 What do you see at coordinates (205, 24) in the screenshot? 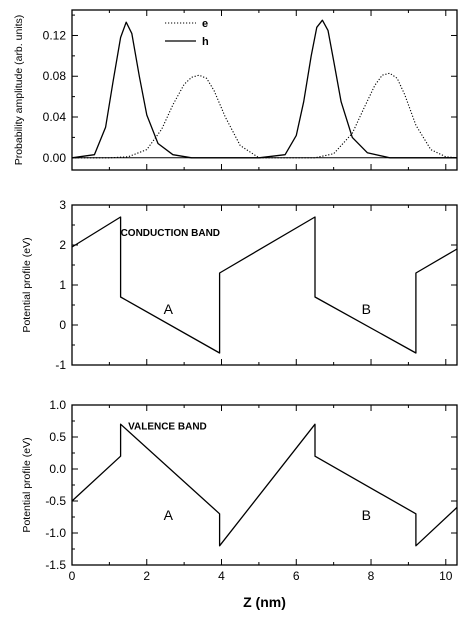
I see `legend-label-e: e` at bounding box center [205, 24].